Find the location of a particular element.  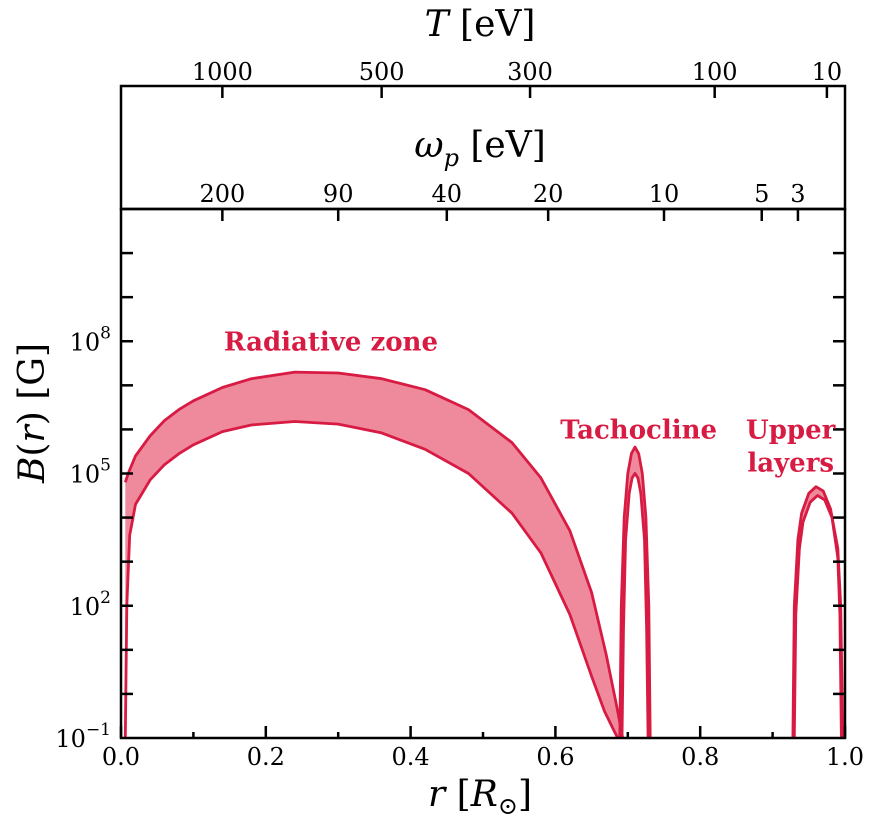

wp-tick-label: 90 is located at coordinates (338, 194).